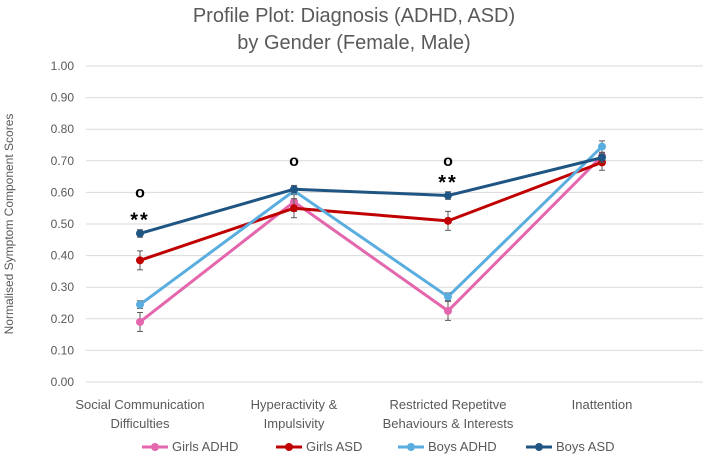 The width and height of the screenshot is (709, 459). Describe the element at coordinates (602, 404) in the screenshot. I see `x-tick-label: Inattention` at that location.